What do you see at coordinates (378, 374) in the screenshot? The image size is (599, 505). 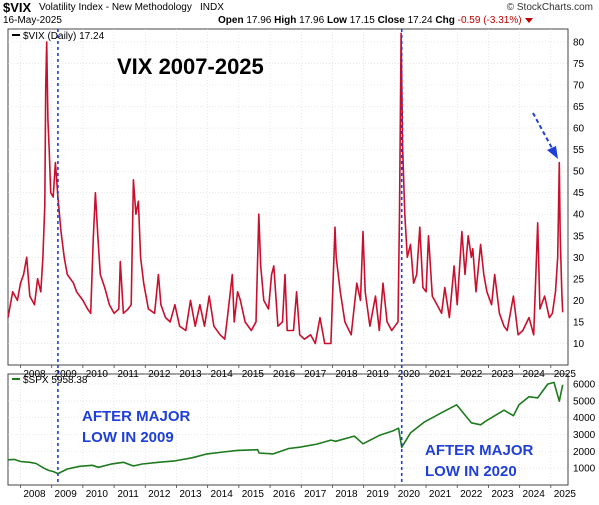 I see `vix-x-tick-label: 2019` at bounding box center [378, 374].